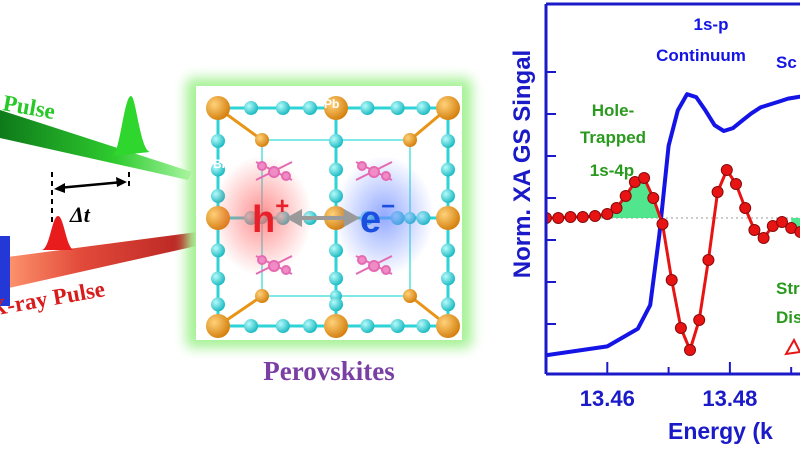 This screenshot has width=800, height=450. I want to click on hole-trapped-line3: 1s-4p, so click(612, 170).